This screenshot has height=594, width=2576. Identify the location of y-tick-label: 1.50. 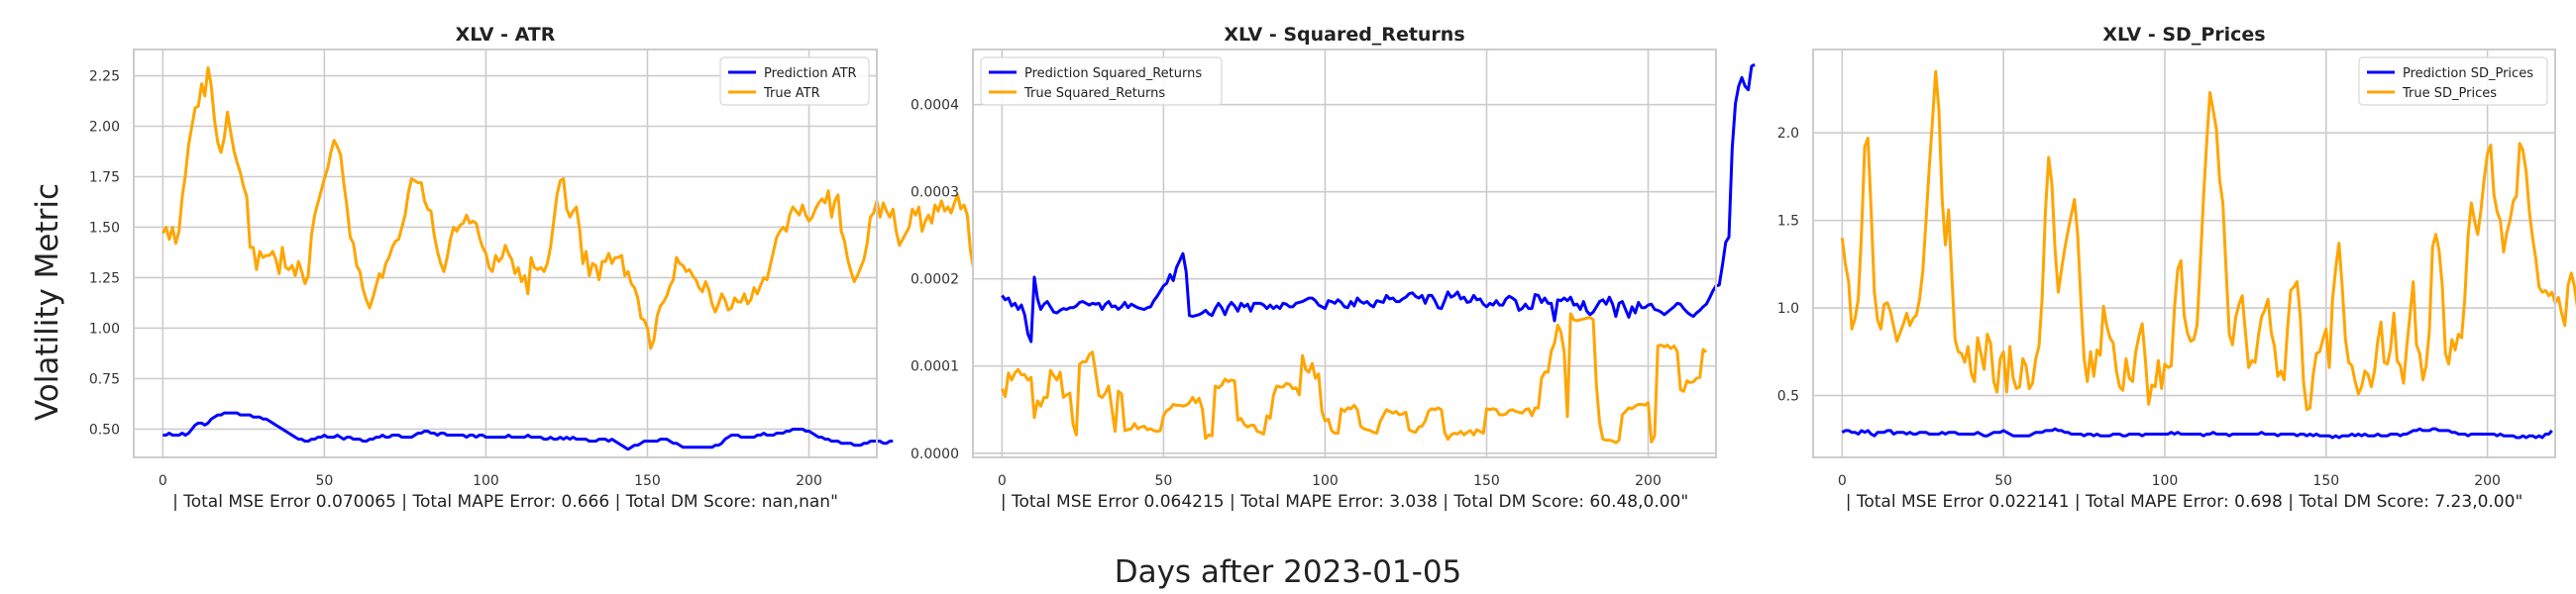
(104, 228).